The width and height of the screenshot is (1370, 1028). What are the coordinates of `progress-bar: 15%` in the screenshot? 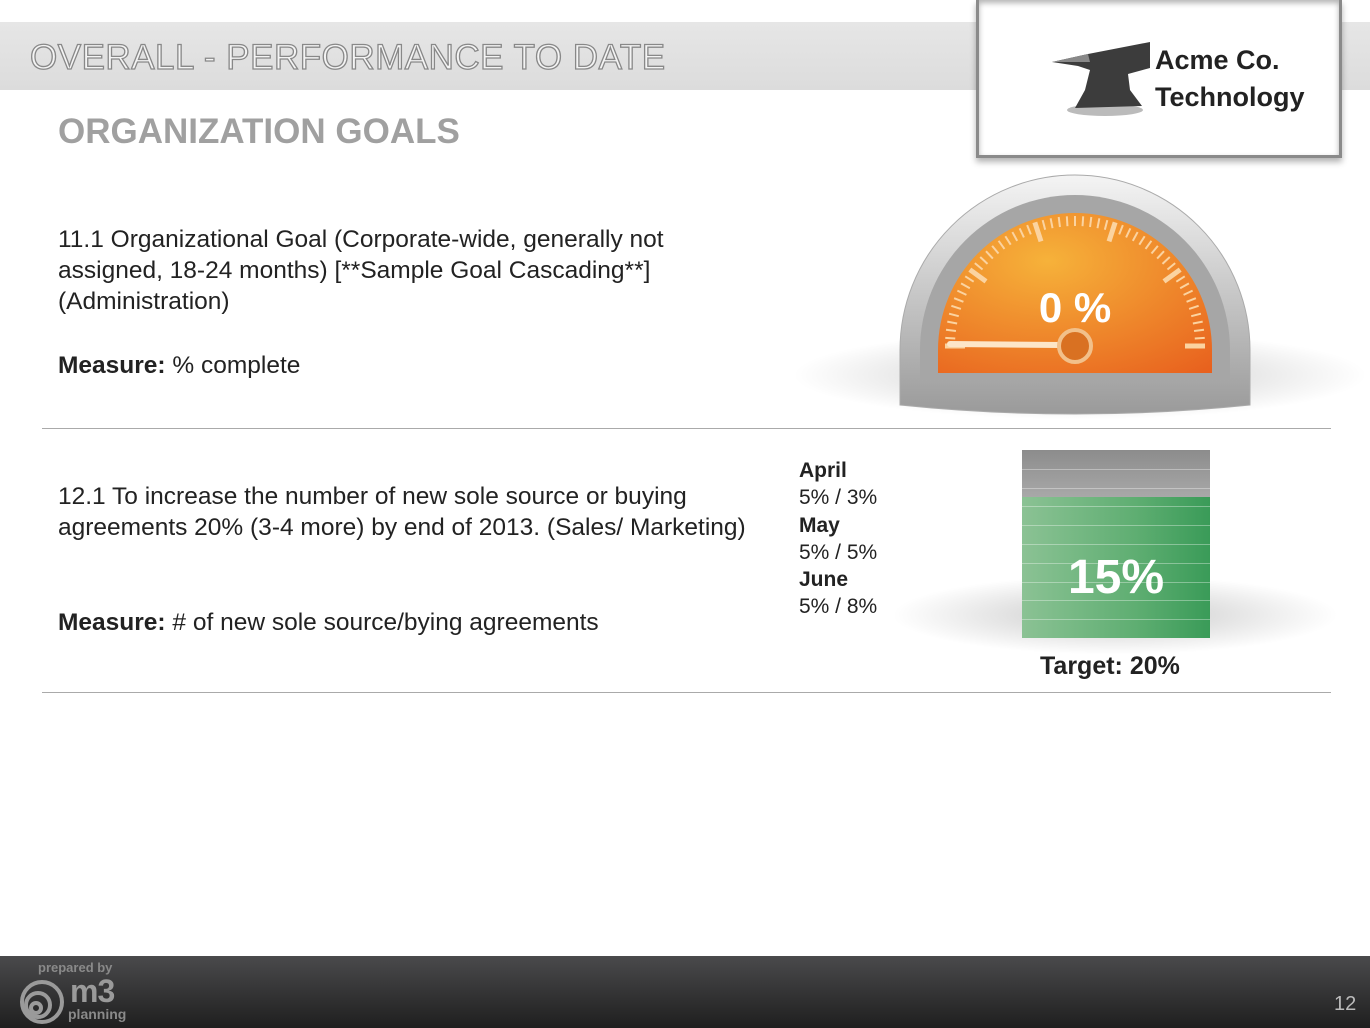 It's located at (1116, 544).